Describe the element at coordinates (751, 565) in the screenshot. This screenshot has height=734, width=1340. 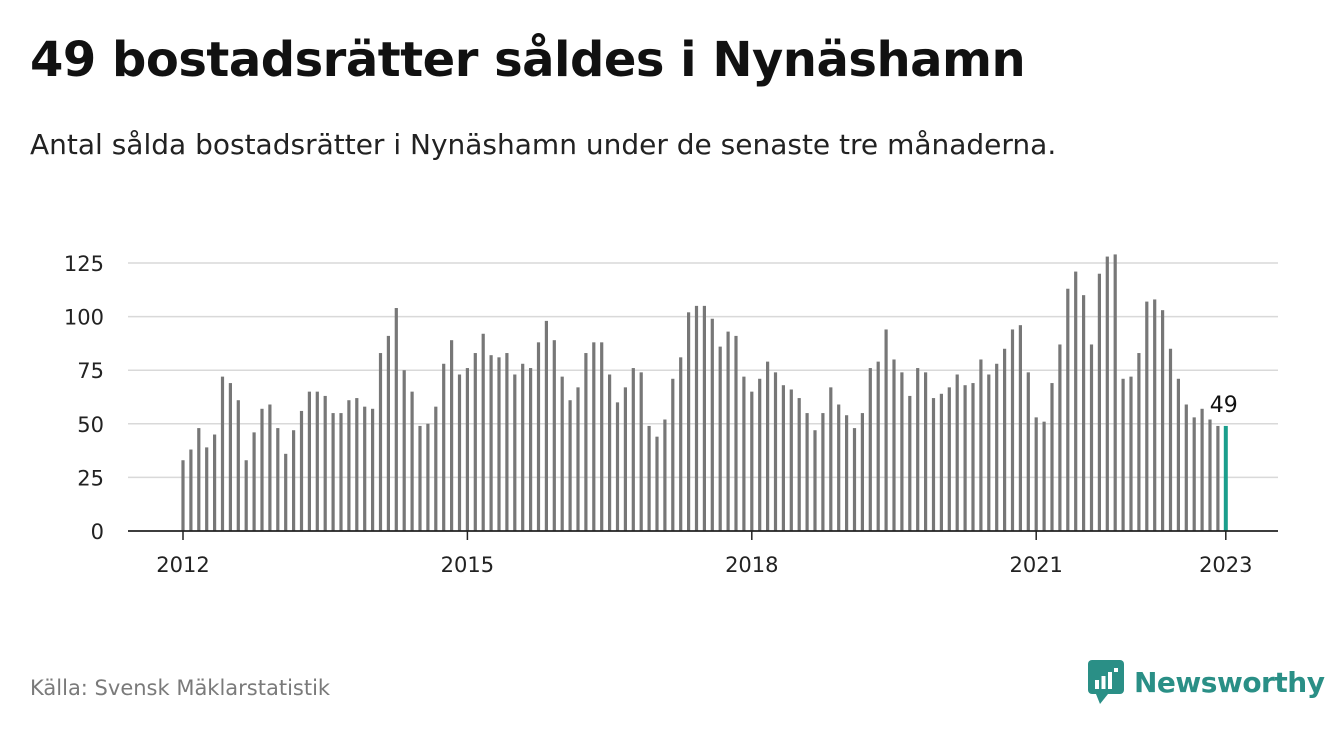
I see `x-tick-label: 2018` at that location.